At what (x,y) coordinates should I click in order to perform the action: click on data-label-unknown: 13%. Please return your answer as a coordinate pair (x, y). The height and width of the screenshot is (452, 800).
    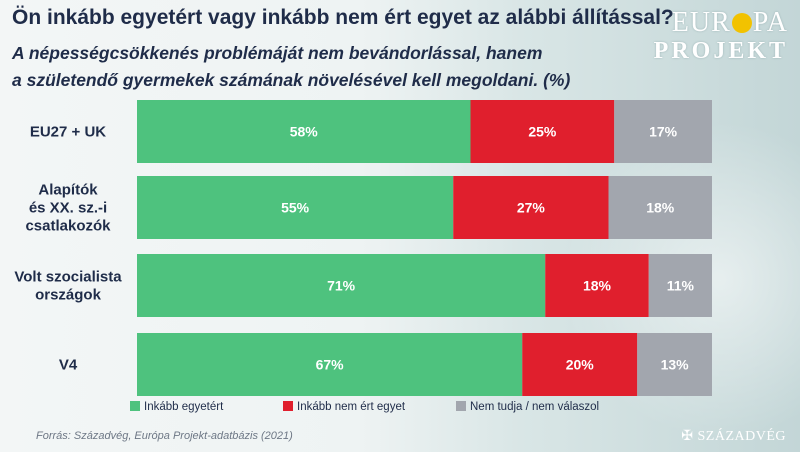
    Looking at the image, I should click on (675, 365).